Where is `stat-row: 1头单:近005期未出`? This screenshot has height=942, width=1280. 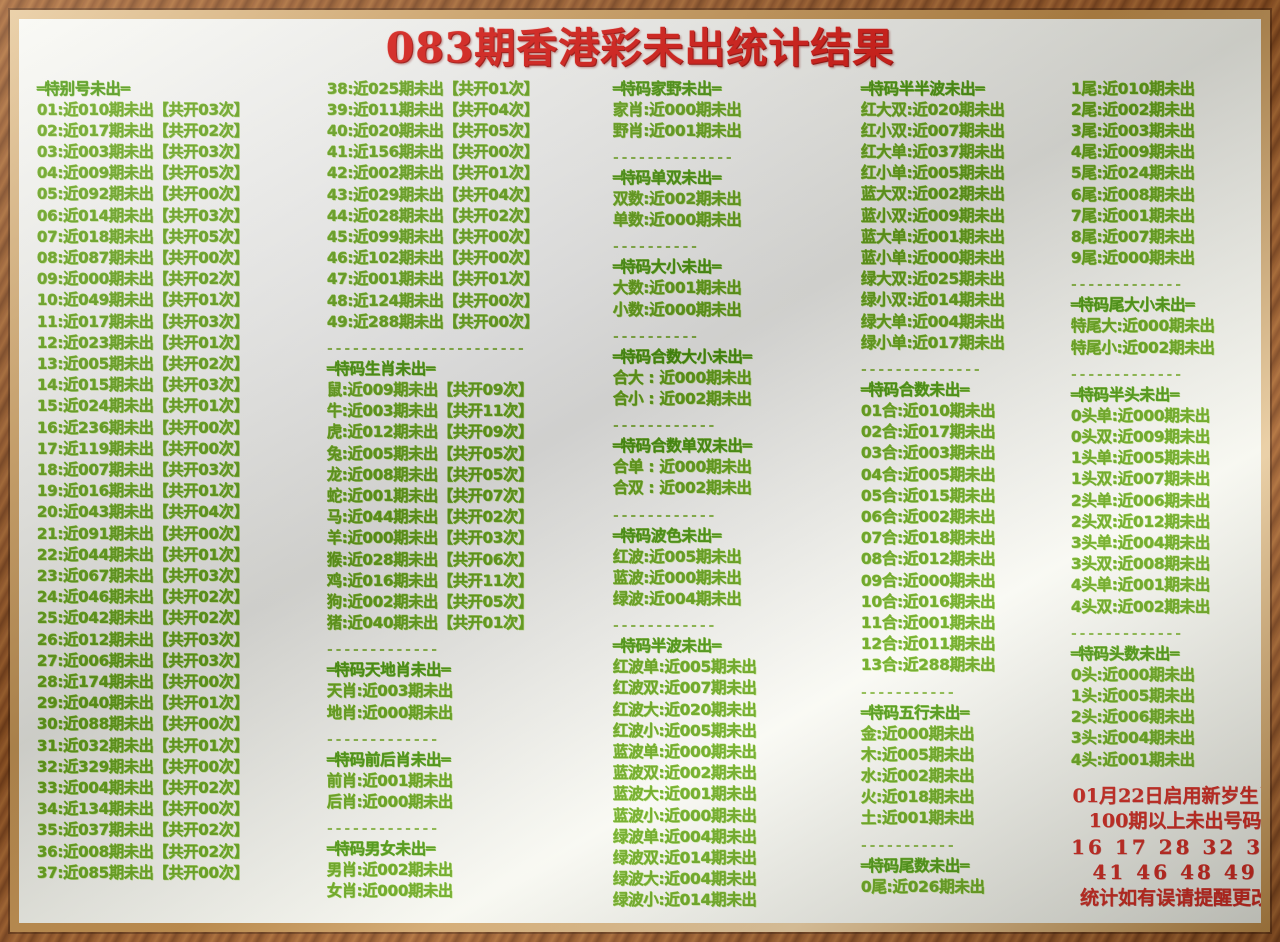
stat-row: 1头单:近005期未出 is located at coordinates (1141, 458).